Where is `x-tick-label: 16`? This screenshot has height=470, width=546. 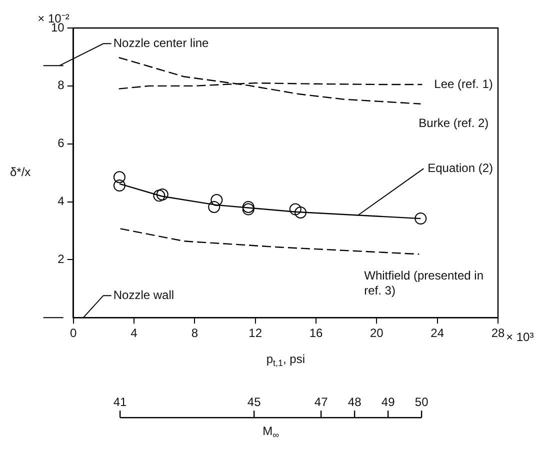
x-tick-label: 16 is located at coordinates (316, 333).